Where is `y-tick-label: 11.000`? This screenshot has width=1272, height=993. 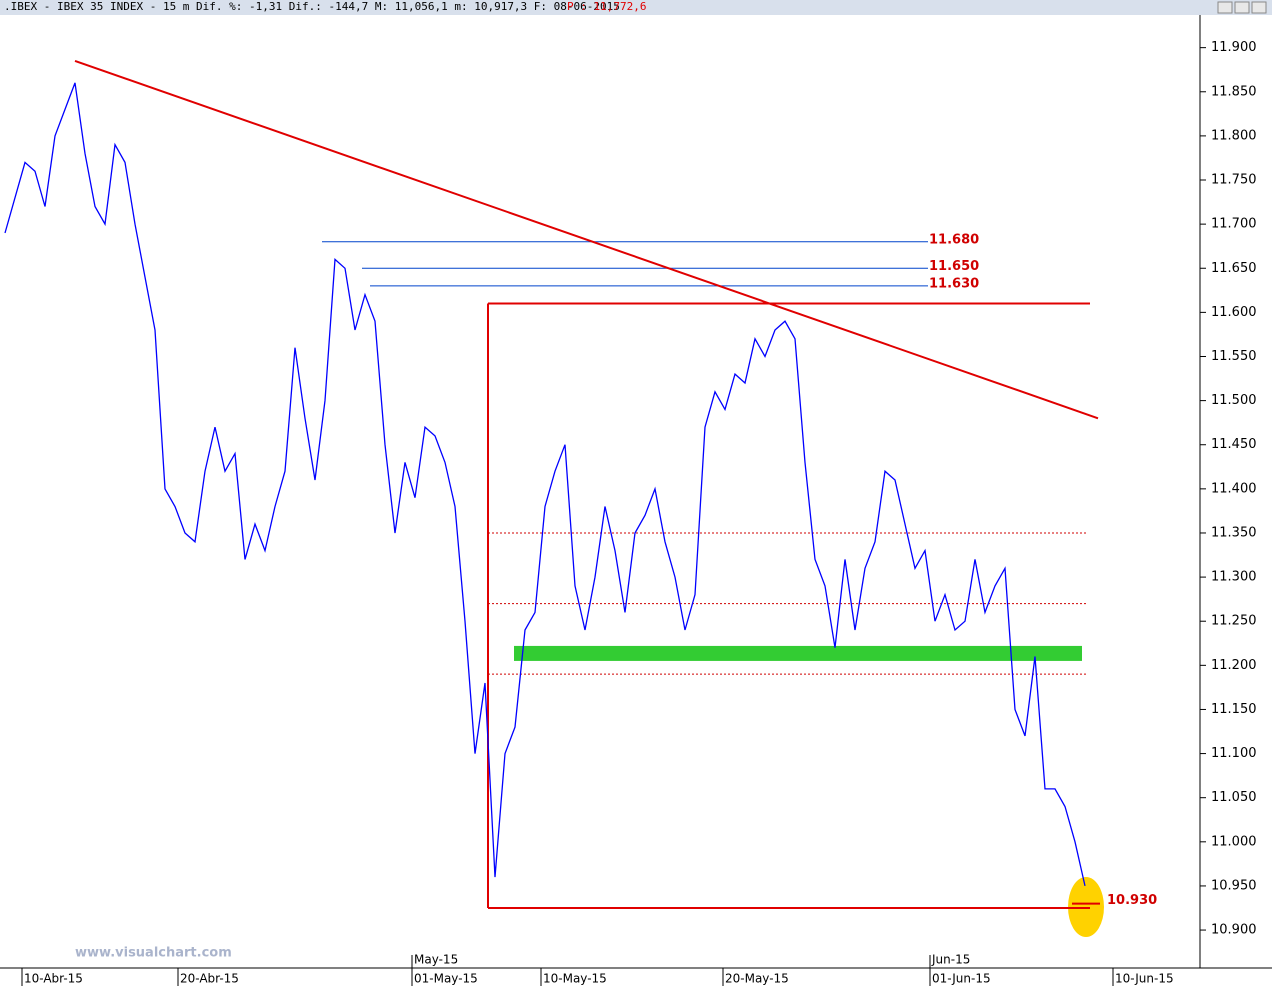
y-tick-label: 11.000 is located at coordinates (1234, 841).